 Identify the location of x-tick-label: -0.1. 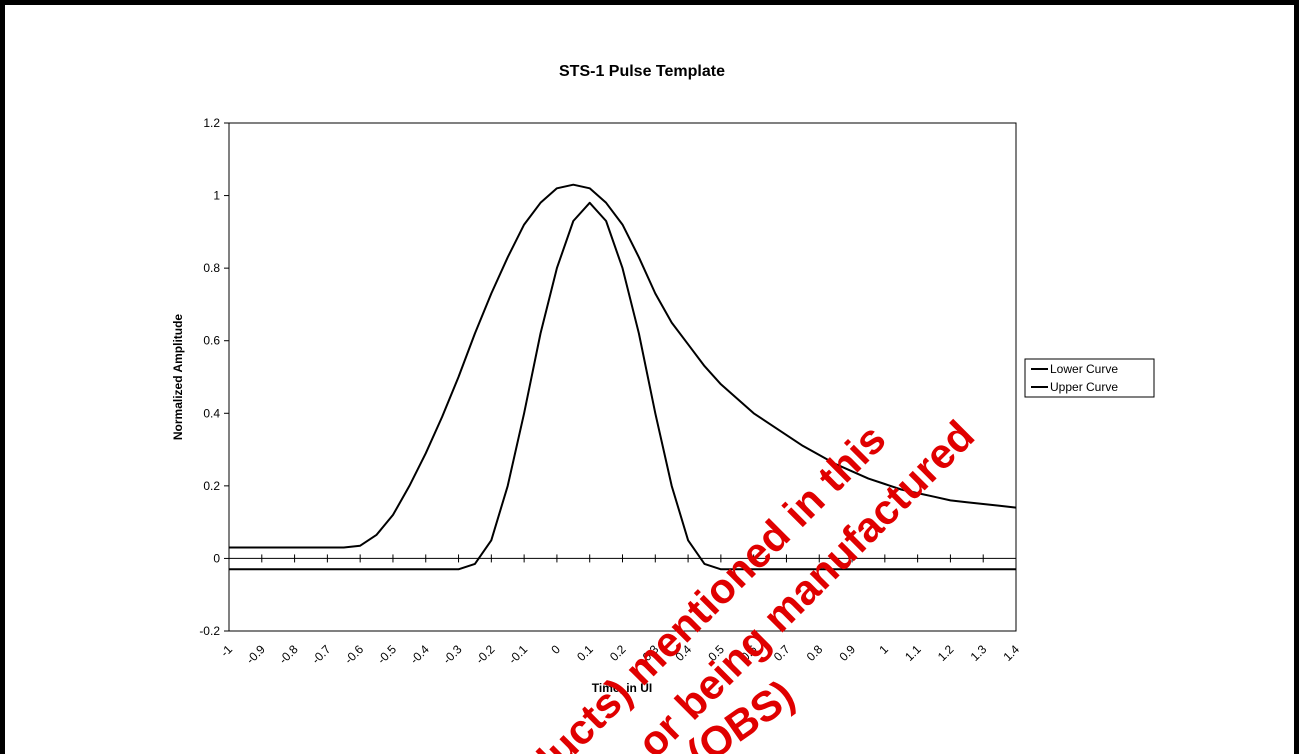
(518, 654).